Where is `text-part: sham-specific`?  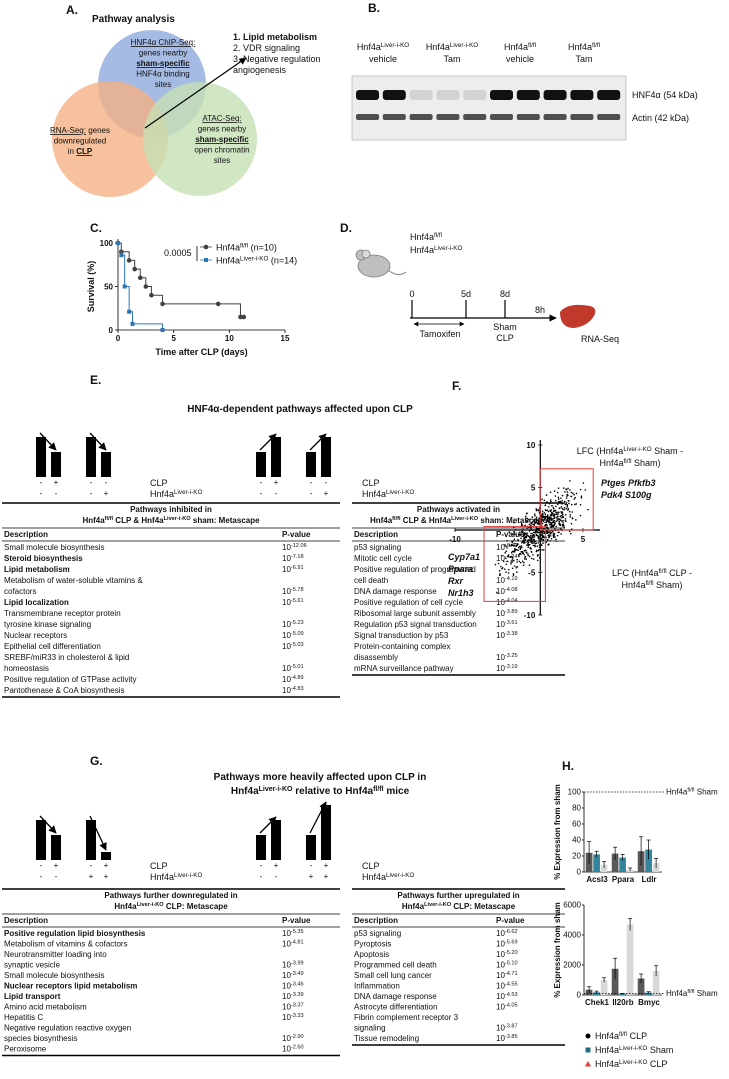 text-part: sham-specific is located at coordinates (222, 139).